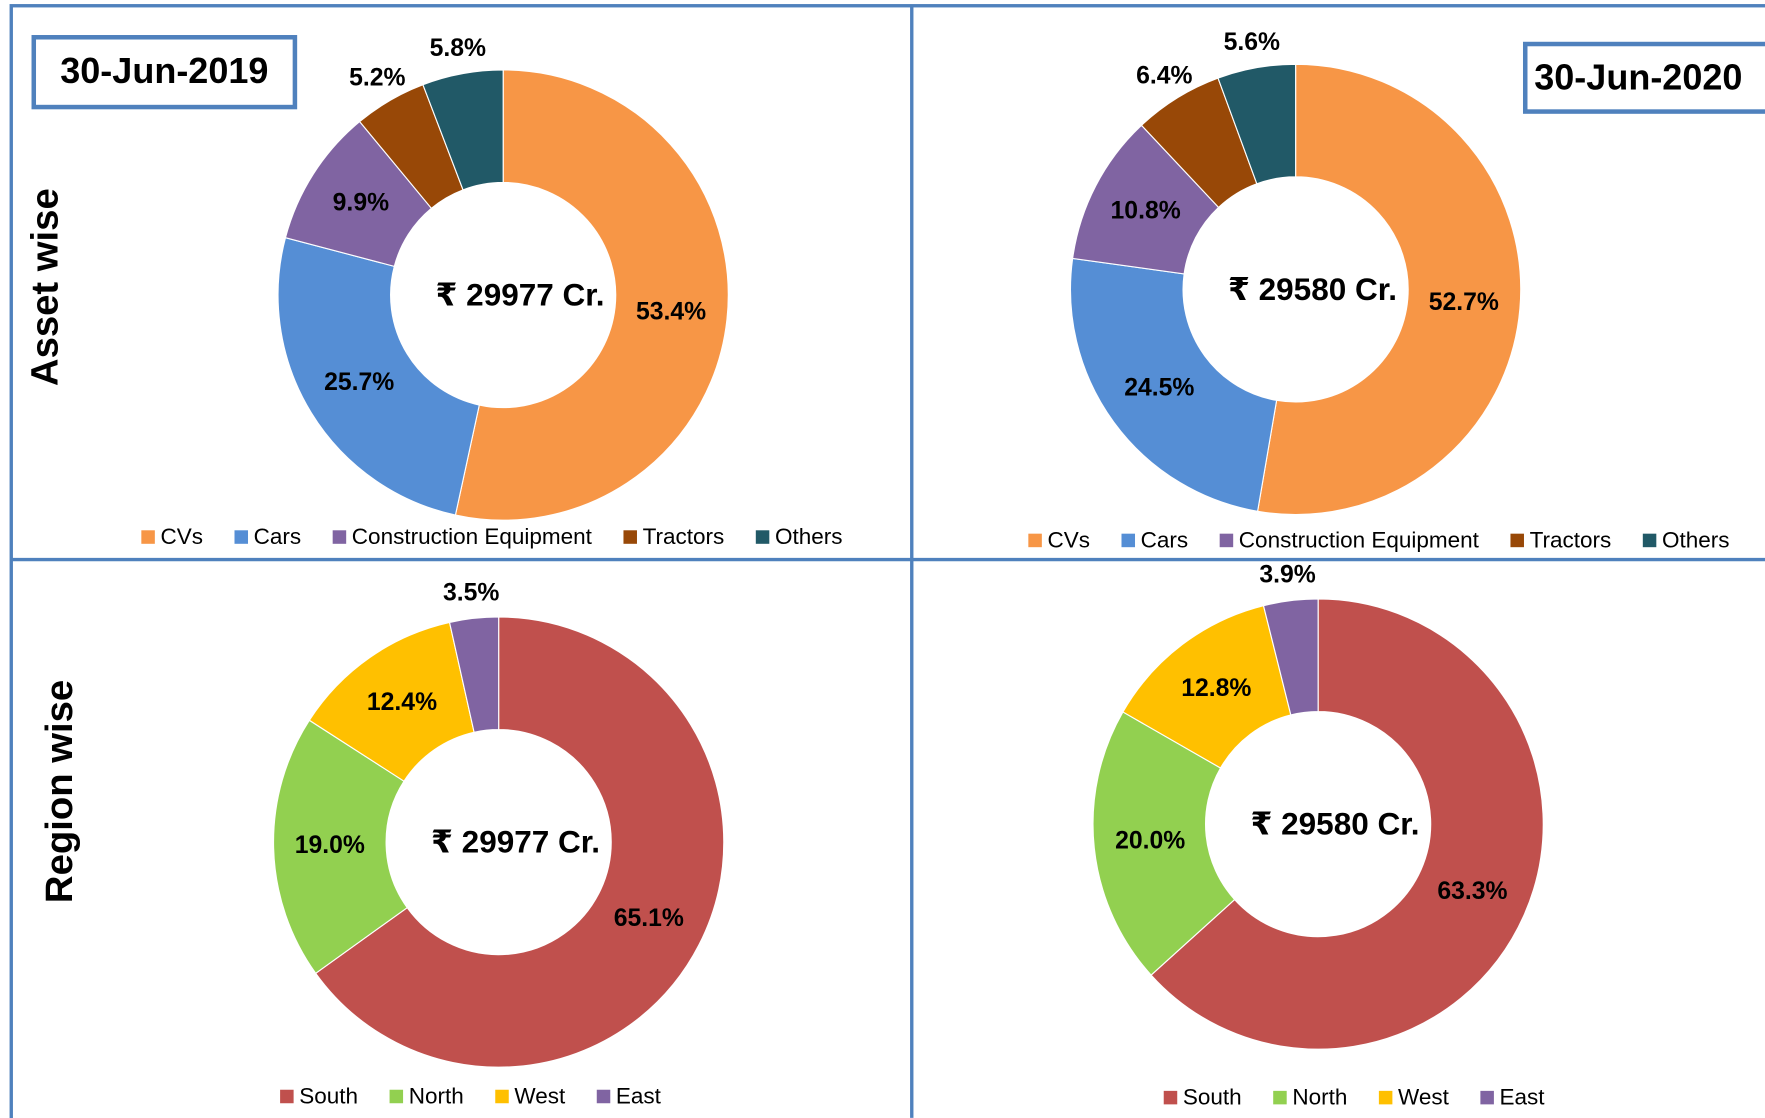 This screenshot has height=1118, width=1765. I want to click on date-label: 30-Jun-2020, so click(1638, 77).